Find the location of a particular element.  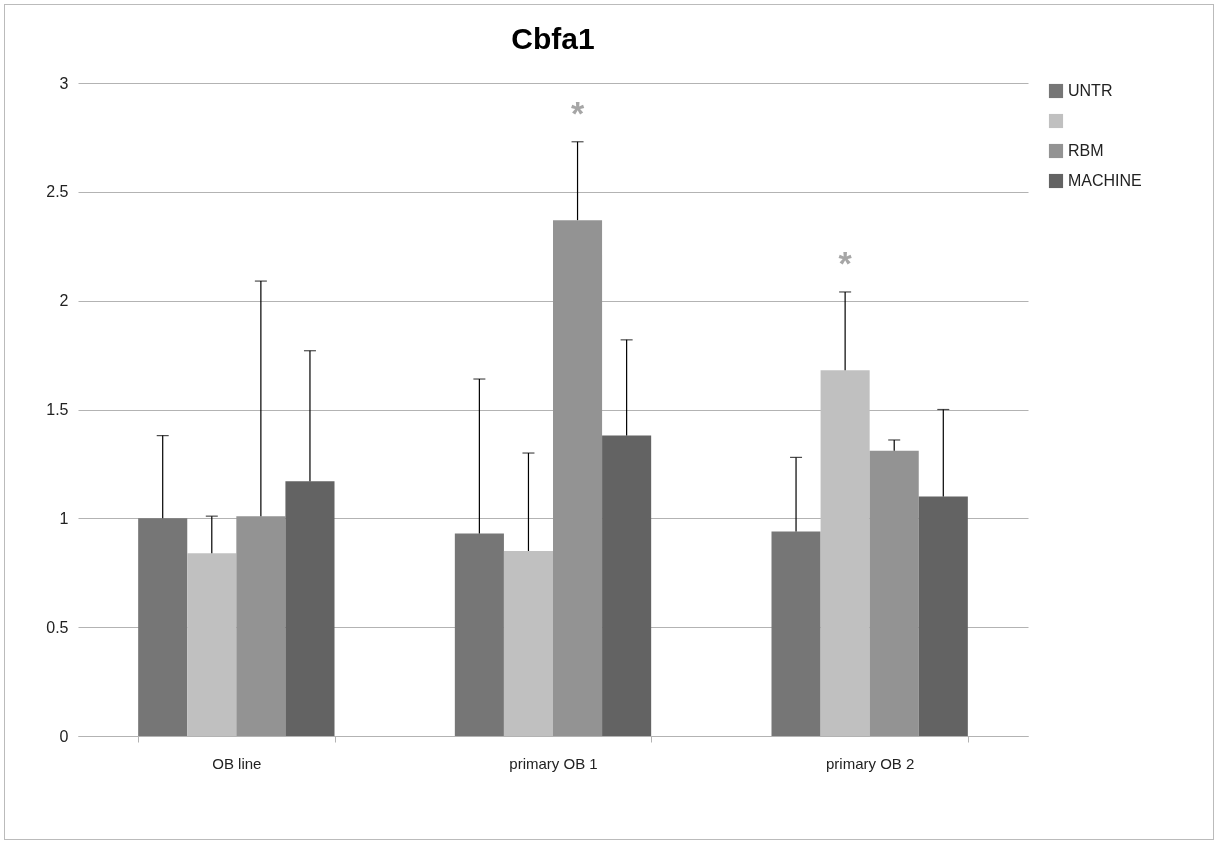

y-tick-label: 0 is located at coordinates (64, 736).